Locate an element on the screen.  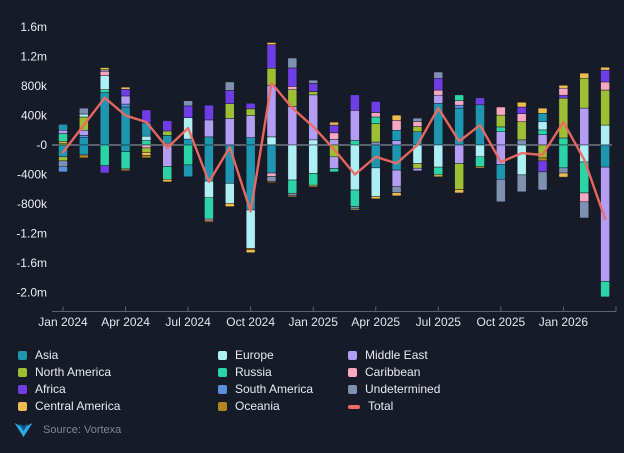
legend-item-total: Total is located at coordinates (480, 406).